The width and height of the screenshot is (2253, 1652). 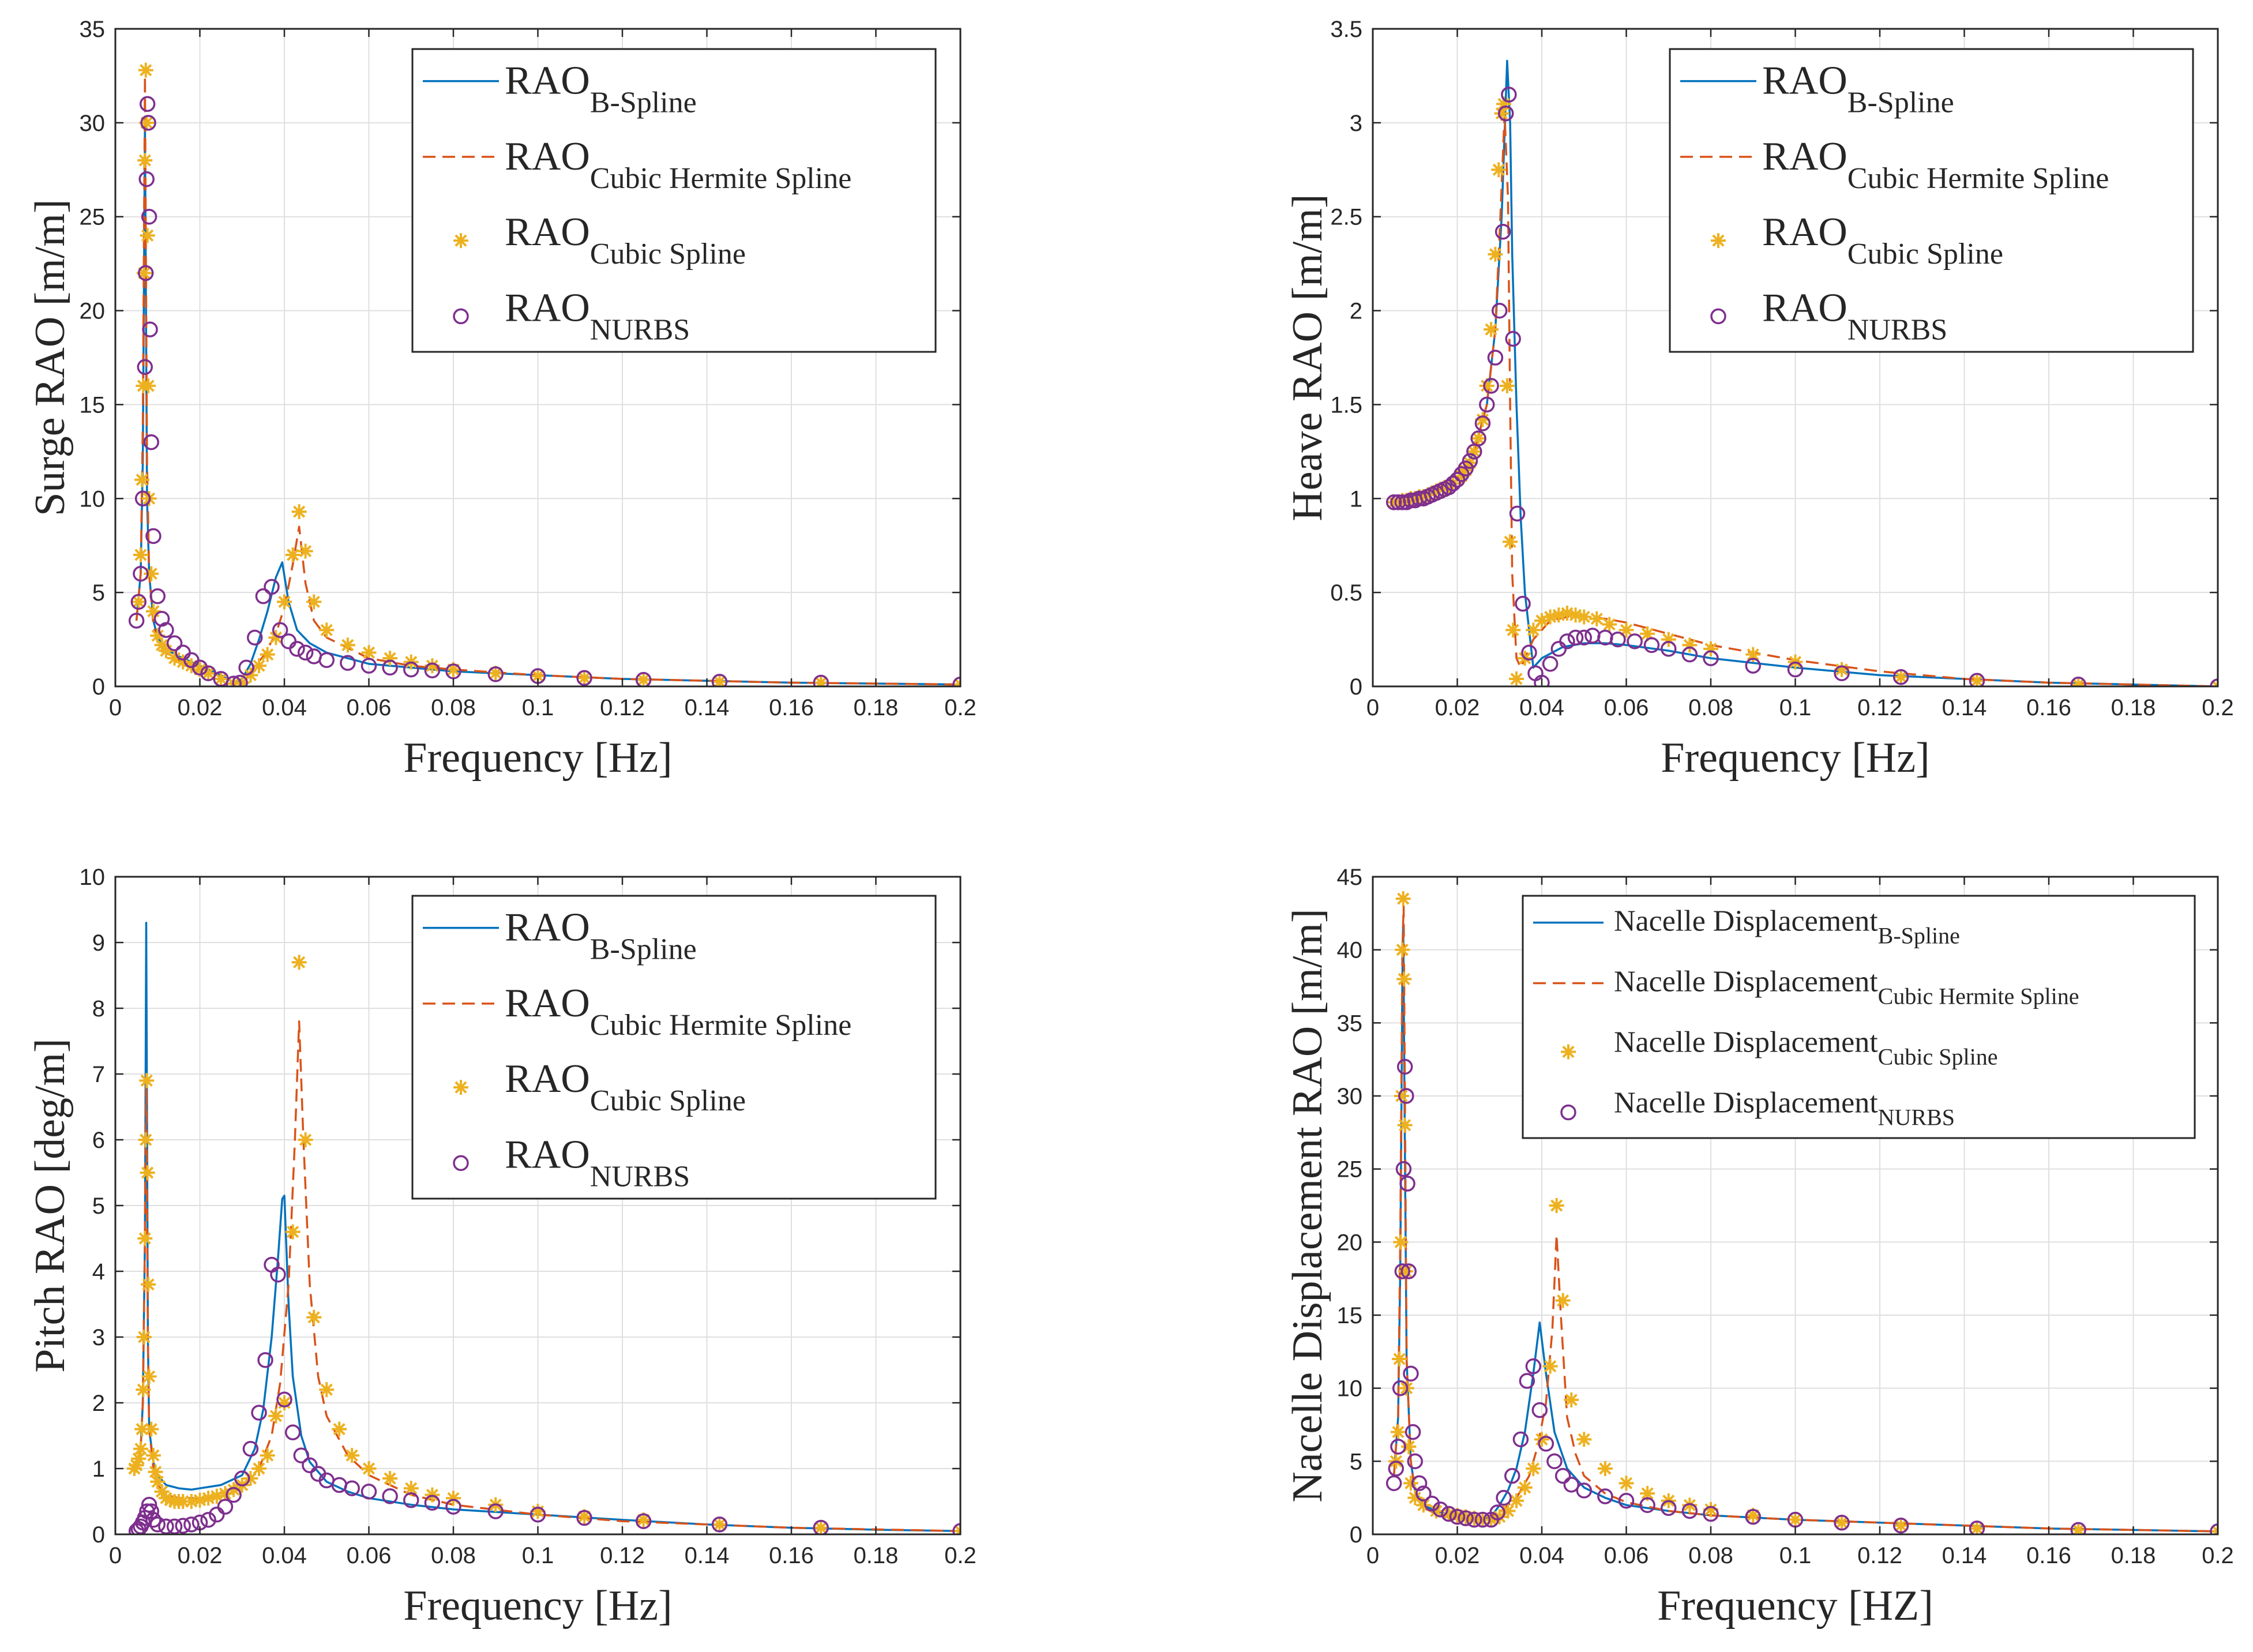 I want to click on pitch-x-tick-label: 0.1, so click(x=538, y=1556).